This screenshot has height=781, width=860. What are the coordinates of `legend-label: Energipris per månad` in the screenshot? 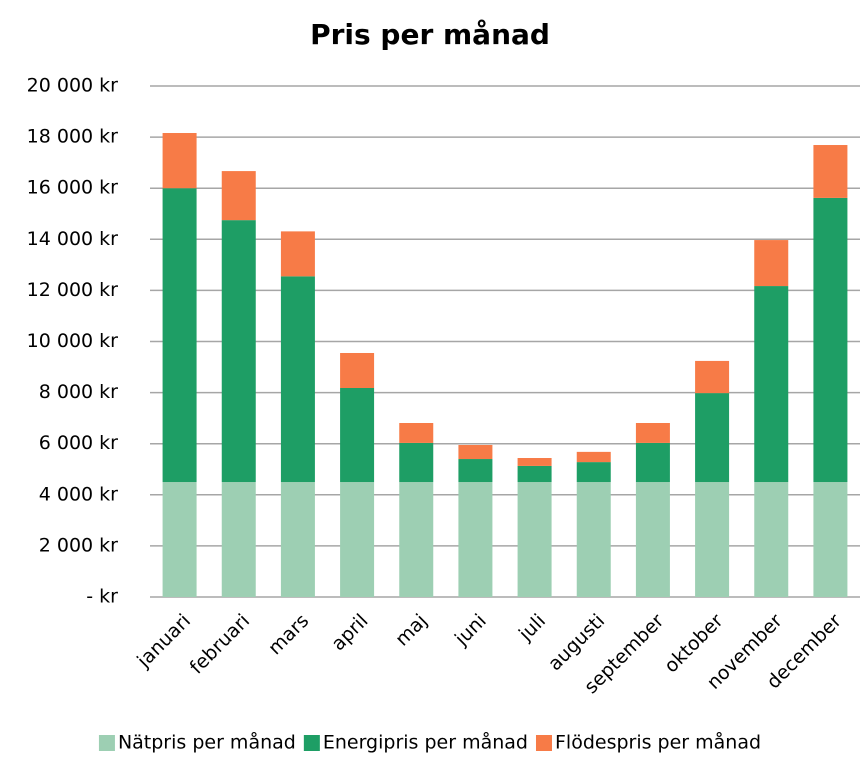 It's located at (425, 742).